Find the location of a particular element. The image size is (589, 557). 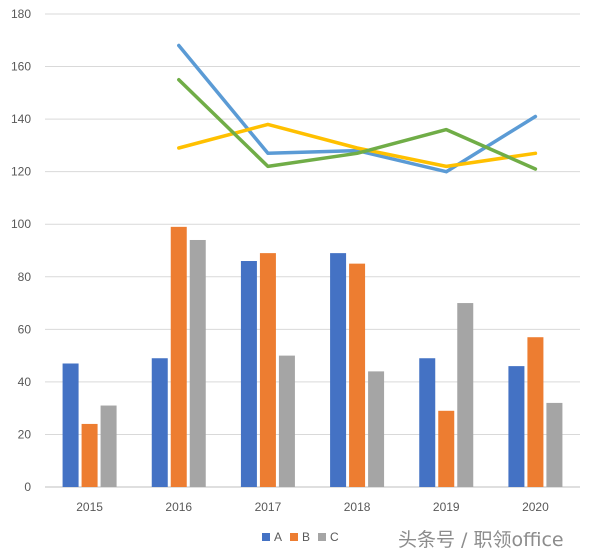

legend-swatch-c is located at coordinates (322, 537).